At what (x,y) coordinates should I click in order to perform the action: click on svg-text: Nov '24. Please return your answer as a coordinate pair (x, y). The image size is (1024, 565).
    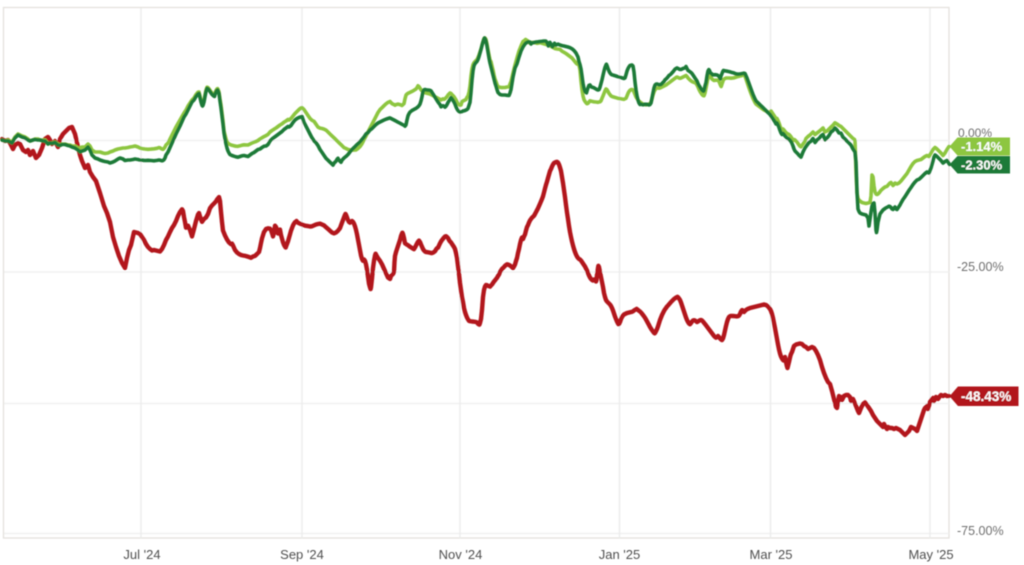
    Looking at the image, I should click on (461, 554).